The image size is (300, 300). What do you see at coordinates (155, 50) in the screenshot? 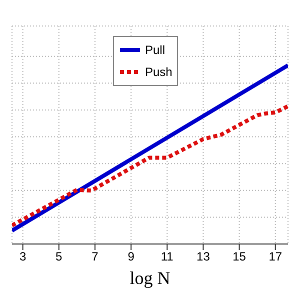
I see `legend-label: Pull` at bounding box center [155, 50].